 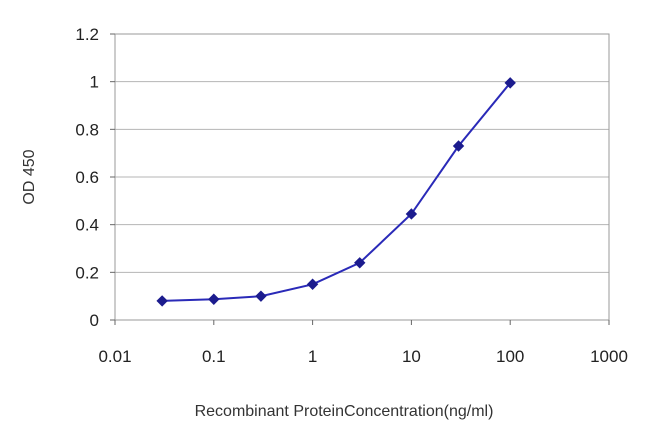 What do you see at coordinates (29, 176) in the screenshot?
I see `y-axis-label: OD 450` at bounding box center [29, 176].